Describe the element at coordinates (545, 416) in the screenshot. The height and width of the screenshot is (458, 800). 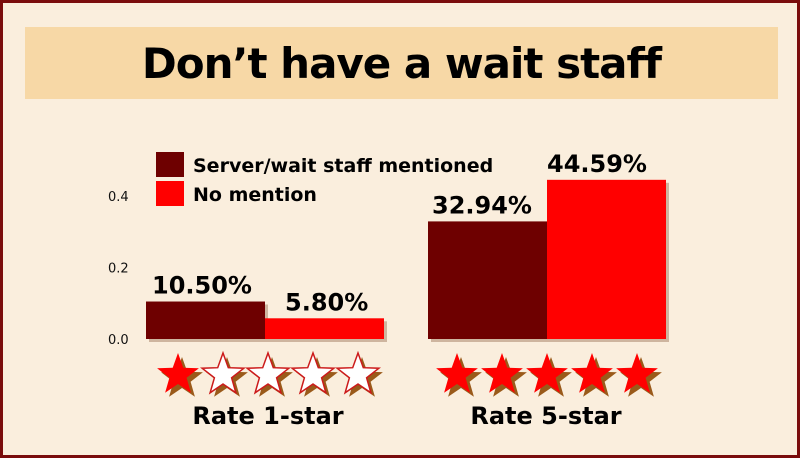
I see `category-label: Rate 5-star` at that location.